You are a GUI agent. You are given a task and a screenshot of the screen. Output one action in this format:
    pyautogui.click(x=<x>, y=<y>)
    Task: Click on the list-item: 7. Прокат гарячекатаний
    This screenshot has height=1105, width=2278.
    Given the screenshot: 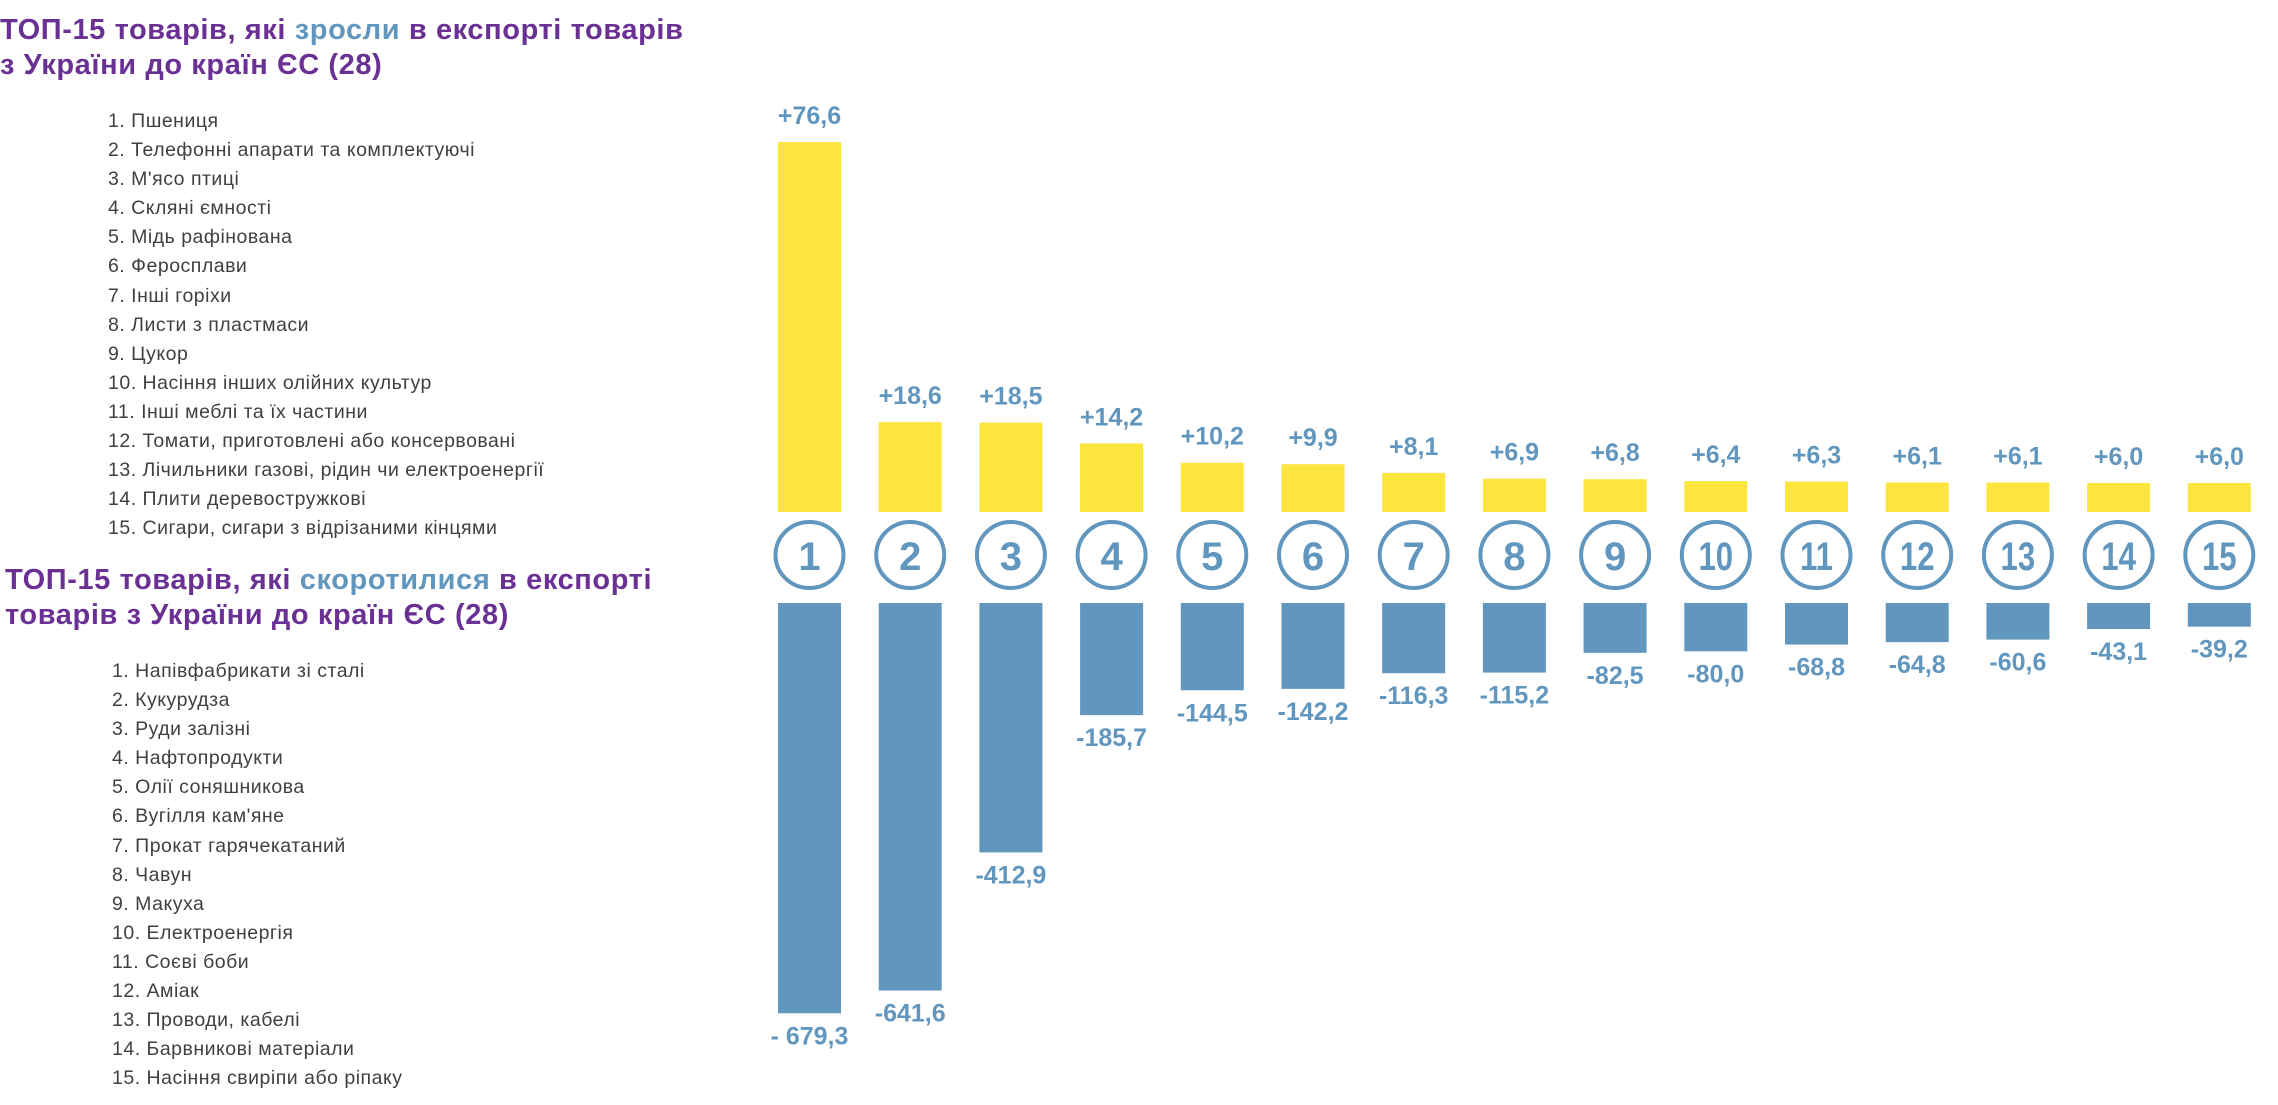 What is the action you would take?
    pyautogui.click(x=229, y=845)
    